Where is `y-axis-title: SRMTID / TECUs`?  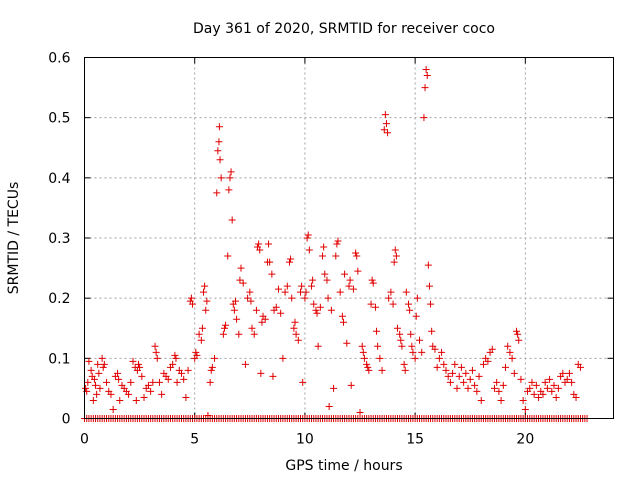 y-axis-title: SRMTID / TECUs is located at coordinates (14, 238).